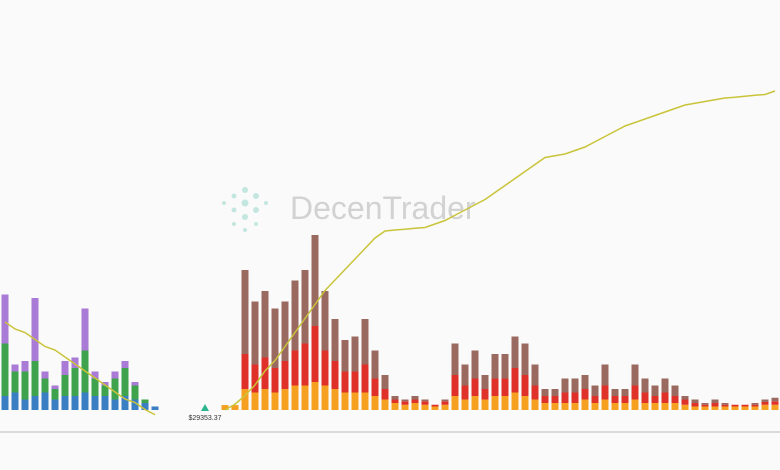 The image size is (780, 470). Describe the element at coordinates (204, 418) in the screenshot. I see `price-label: $29353.37` at that location.